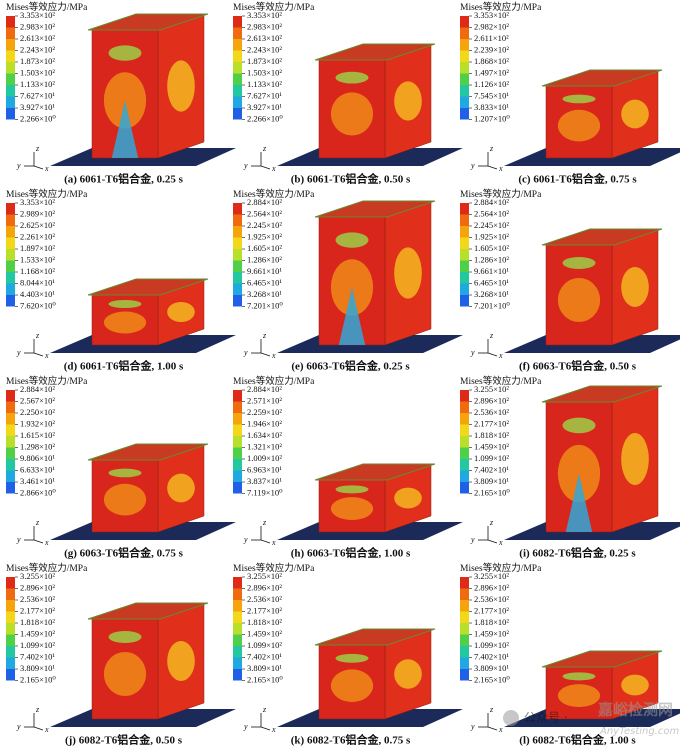 This screenshot has width=680, height=747. What do you see at coordinates (264, 225) in the screenshot?
I see `legend-label: 2.245×10²` at bounding box center [264, 225].